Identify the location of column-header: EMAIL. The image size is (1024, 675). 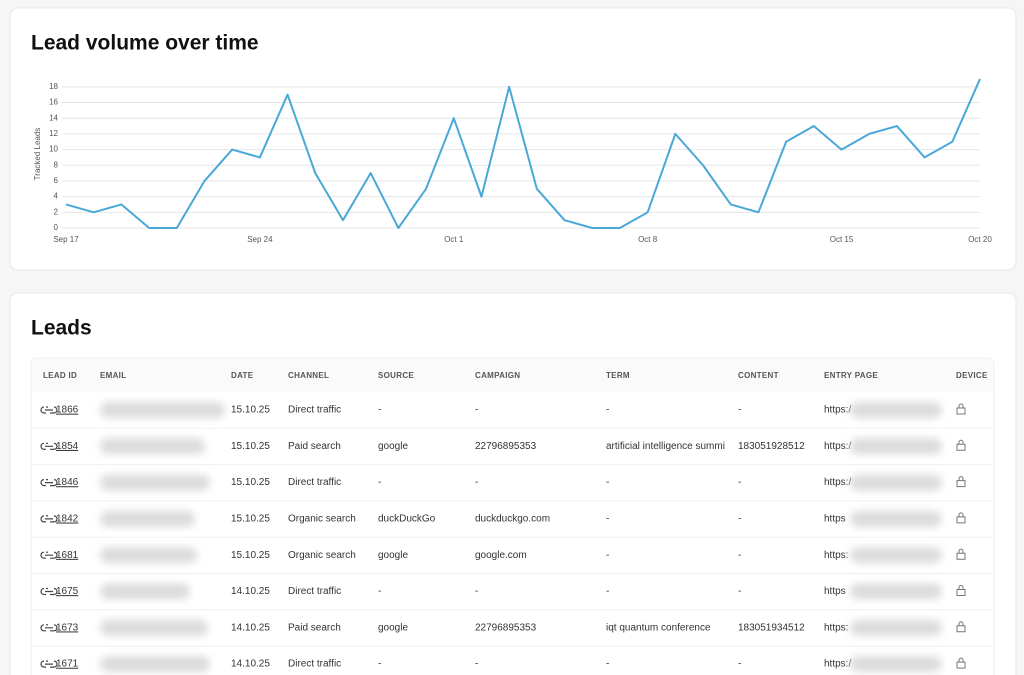
(113, 375).